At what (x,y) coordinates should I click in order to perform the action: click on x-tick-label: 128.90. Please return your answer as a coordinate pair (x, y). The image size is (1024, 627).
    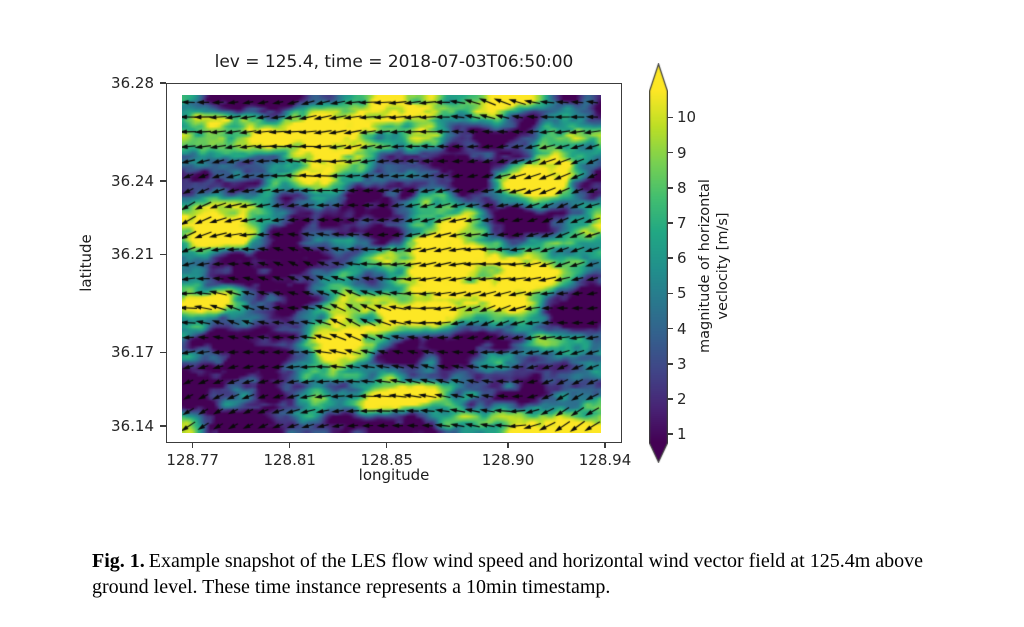
    Looking at the image, I should click on (508, 460).